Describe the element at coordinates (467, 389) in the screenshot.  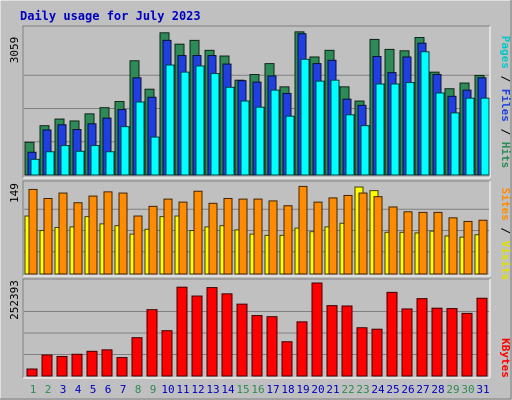
I see `x-label-day-30: 30` at that location.